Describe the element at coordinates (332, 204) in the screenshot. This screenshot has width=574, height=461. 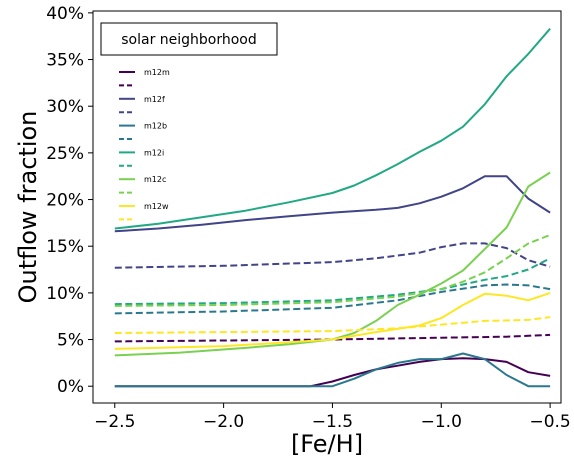
I see `series-line-m12f` at that location.